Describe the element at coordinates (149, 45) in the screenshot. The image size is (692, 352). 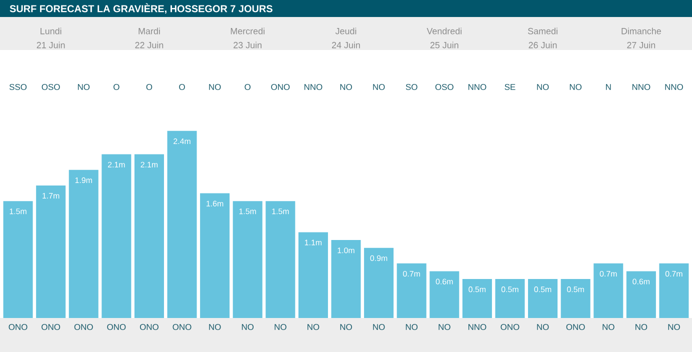
I see `text: 22 Juin` at that location.